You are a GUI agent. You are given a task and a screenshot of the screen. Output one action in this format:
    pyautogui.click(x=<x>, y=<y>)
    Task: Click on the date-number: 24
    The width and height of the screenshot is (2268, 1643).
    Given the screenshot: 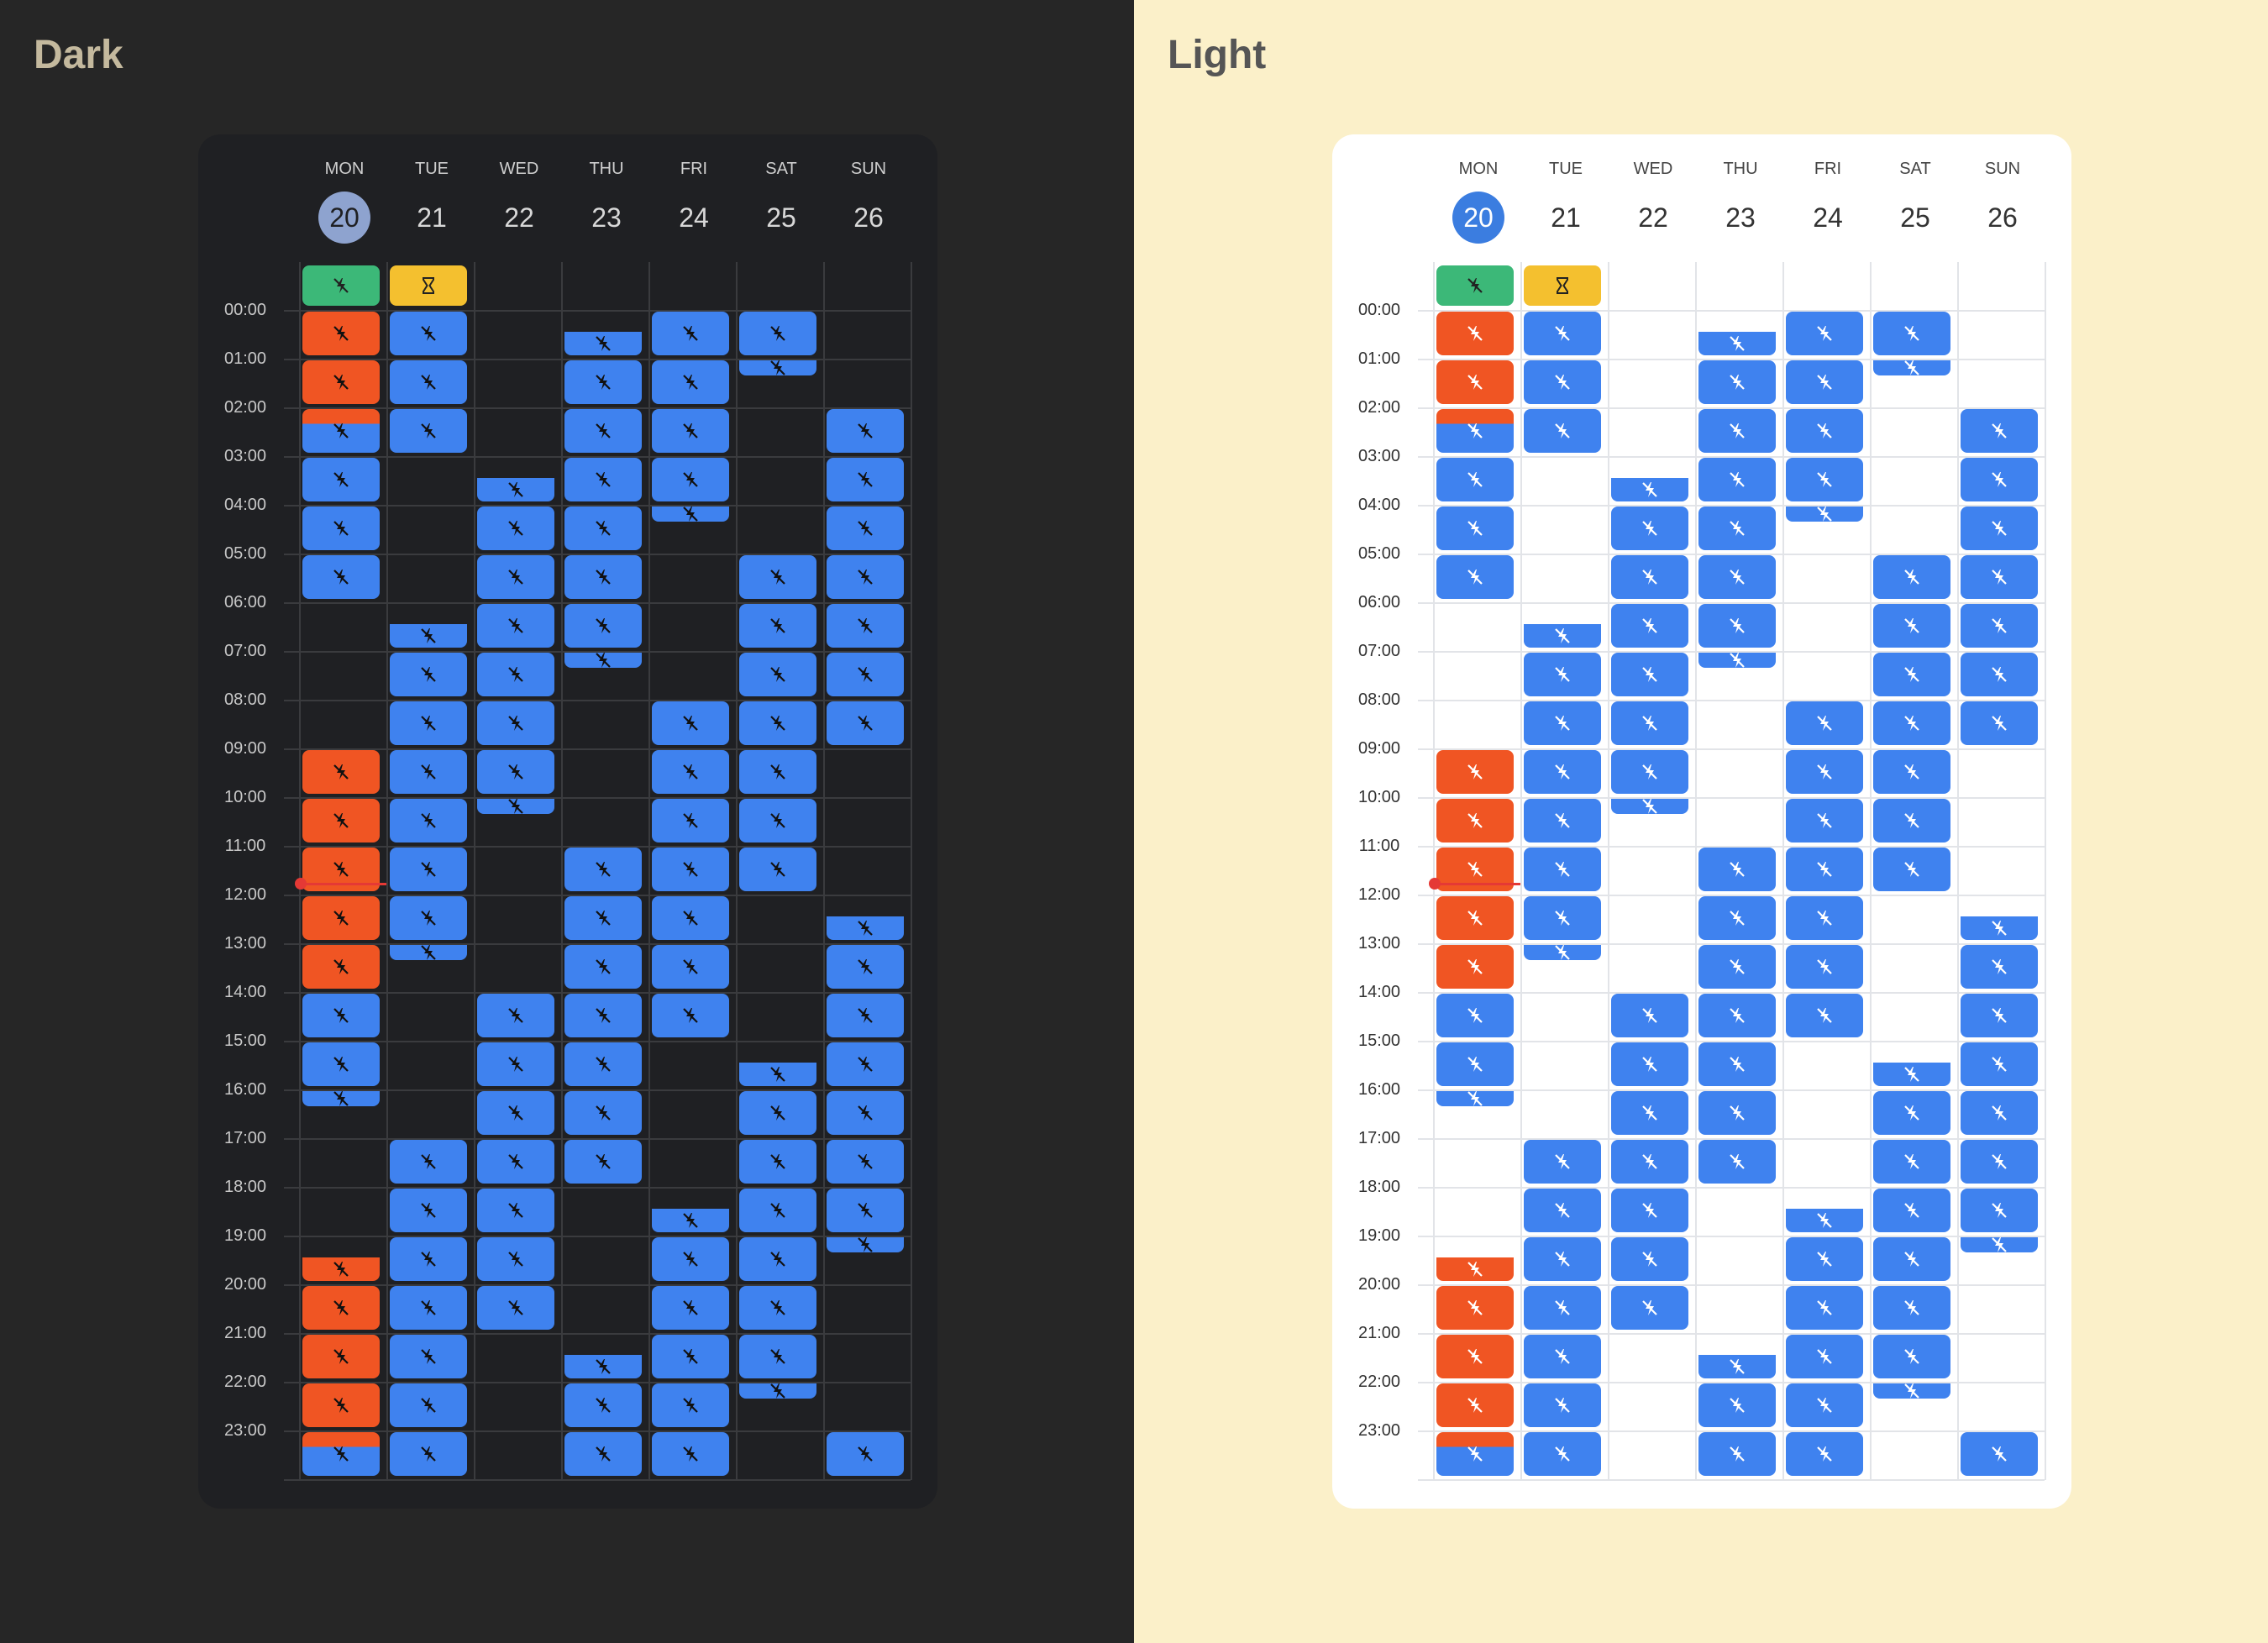 What is the action you would take?
    pyautogui.click(x=1828, y=217)
    